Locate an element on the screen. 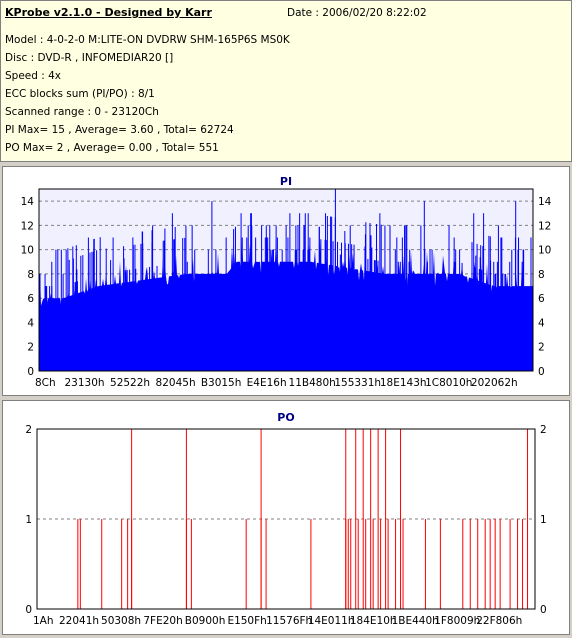 Image resolution: width=572 pixels, height=638 pixels. pi-xtick-label: 155331h is located at coordinates (357, 383).